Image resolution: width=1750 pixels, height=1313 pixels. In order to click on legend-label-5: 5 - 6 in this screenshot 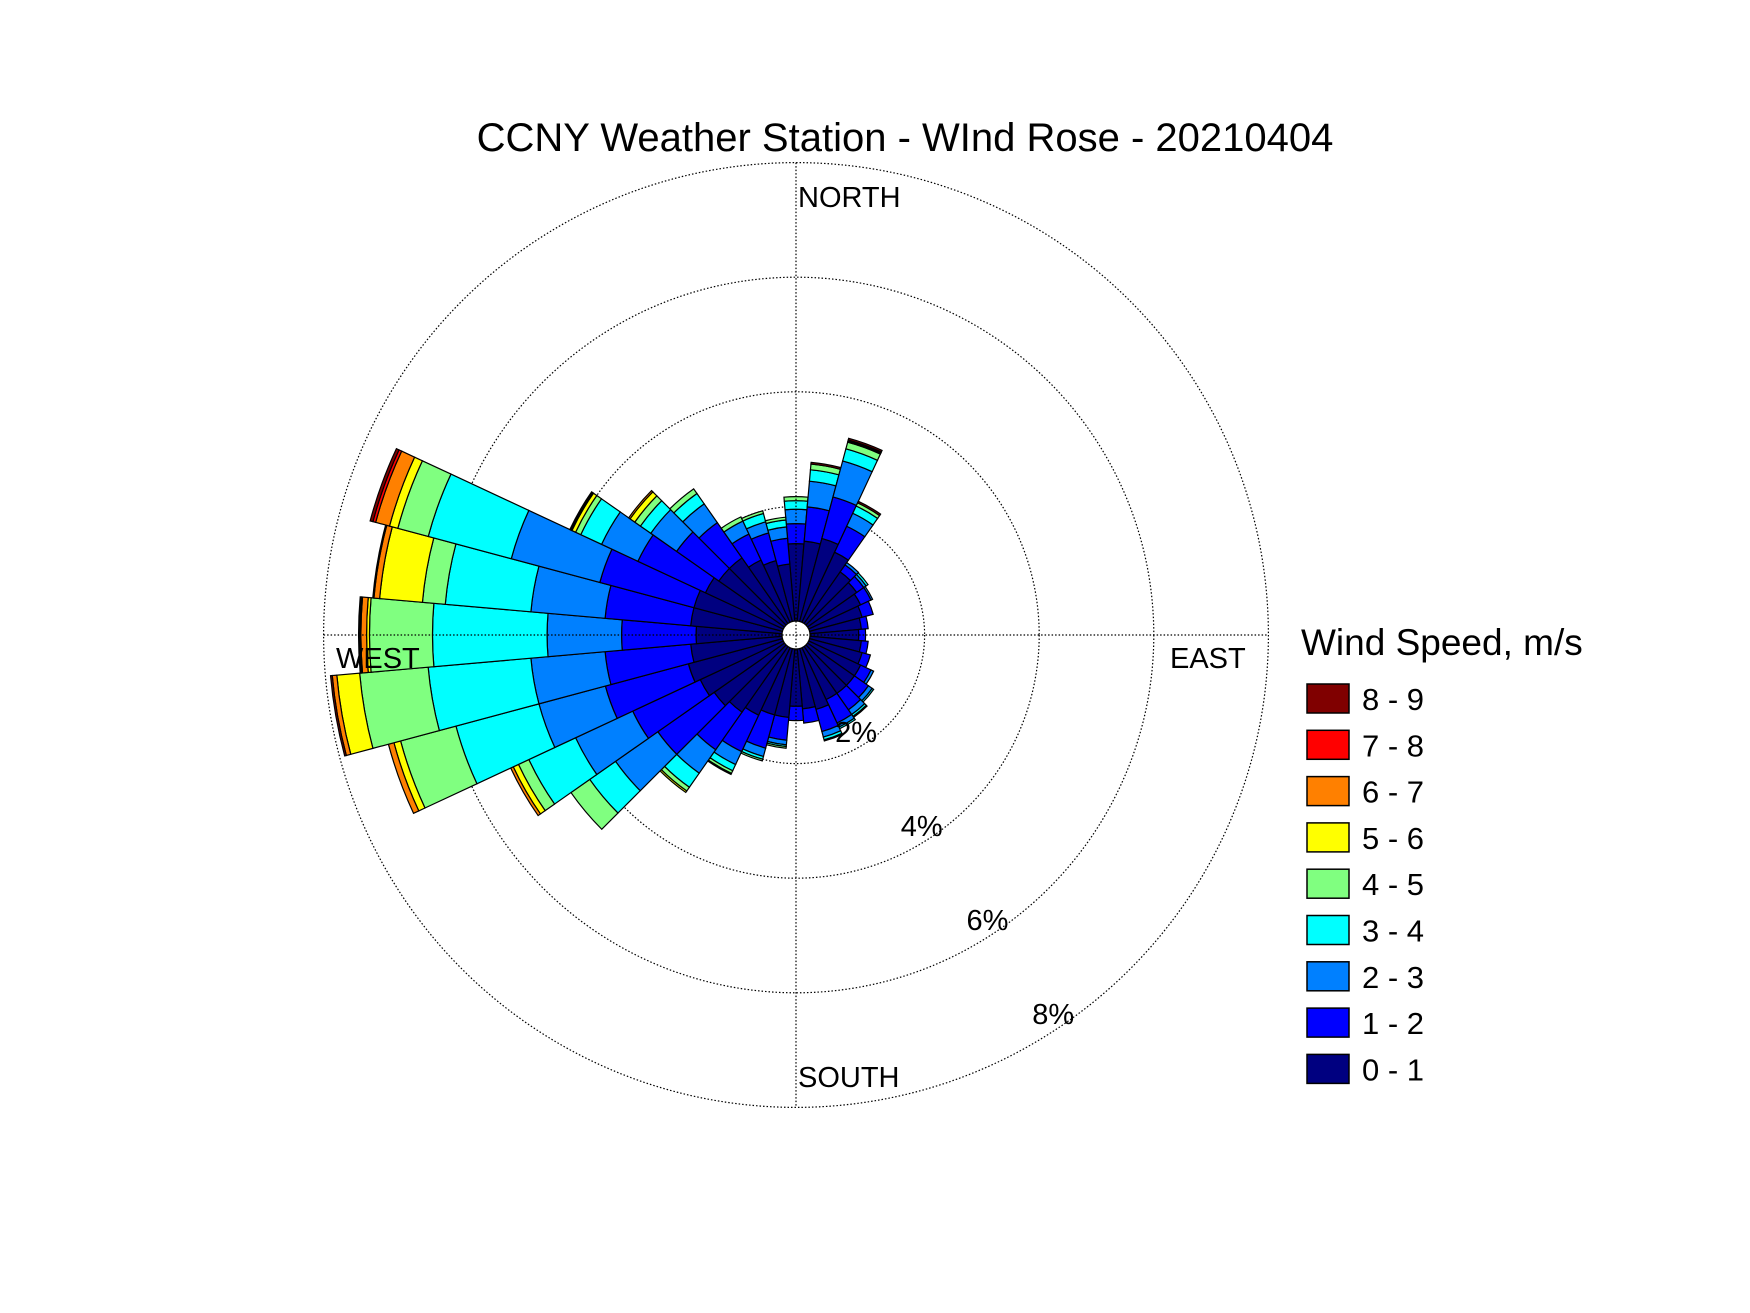, I will do `click(1393, 838)`.